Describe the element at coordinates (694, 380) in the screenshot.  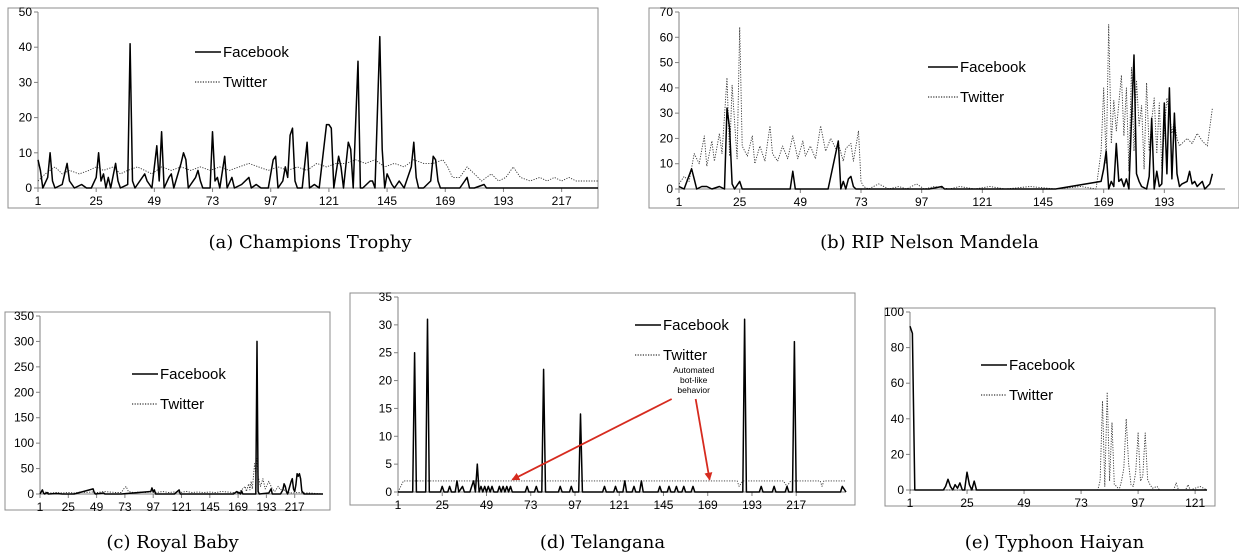
I see `annotation-text: bot-like` at that location.